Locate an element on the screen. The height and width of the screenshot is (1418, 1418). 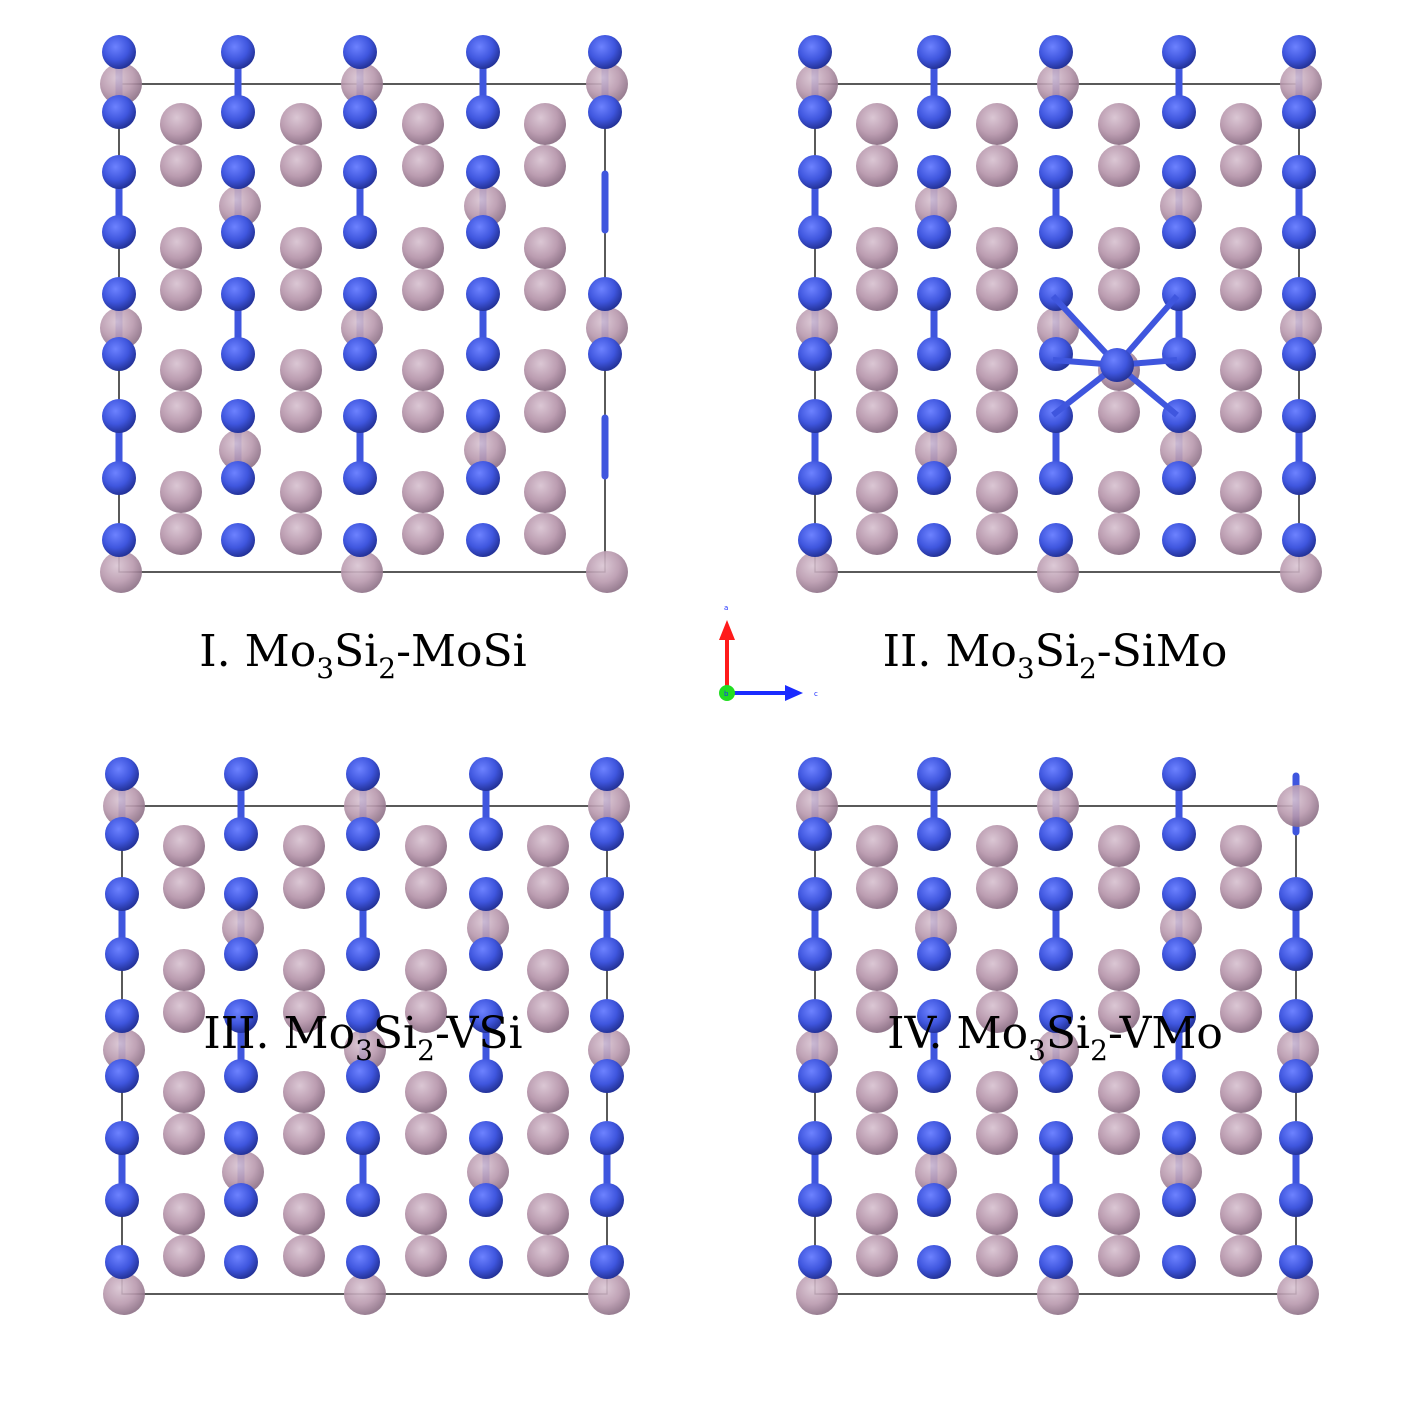
caption-panel-2: II. Mo3Si2-SiMo is located at coordinates (1055, 655).